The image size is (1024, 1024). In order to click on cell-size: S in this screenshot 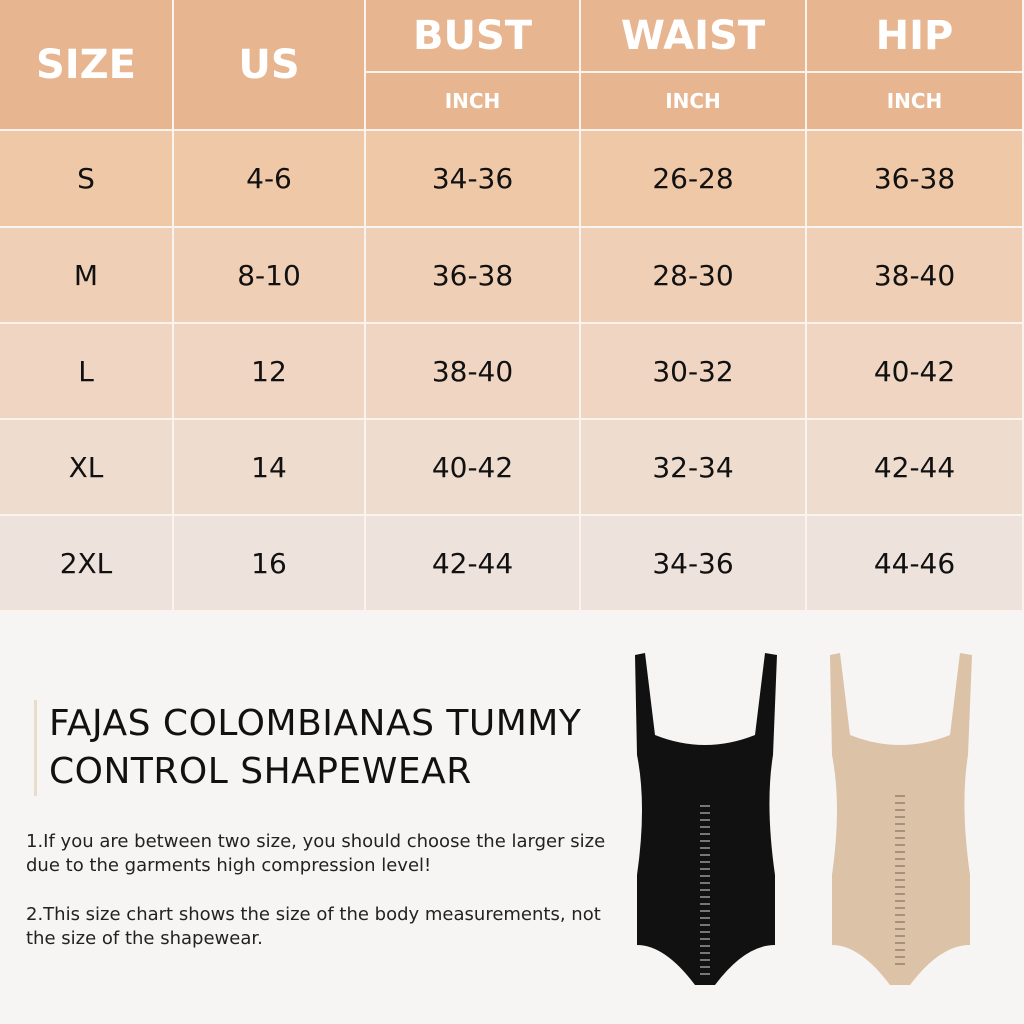, I will do `click(86, 178)`.